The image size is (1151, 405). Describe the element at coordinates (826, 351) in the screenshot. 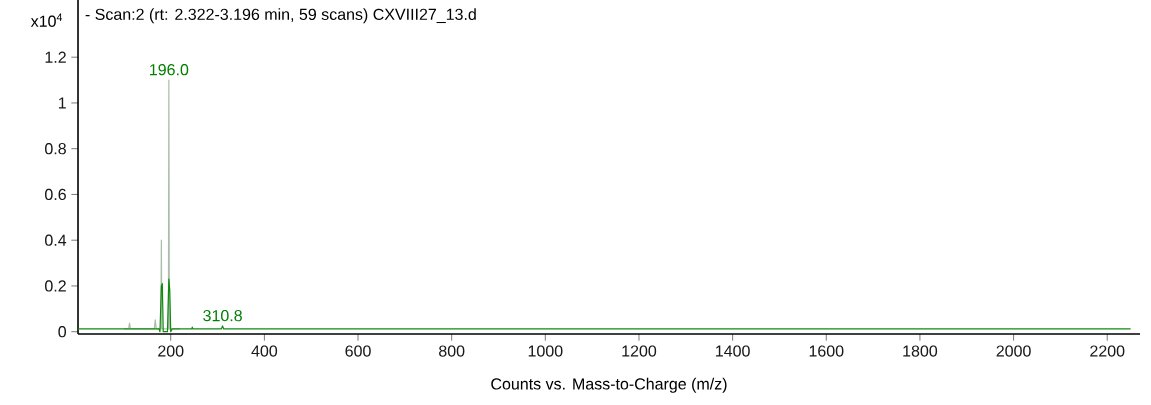

I see `x-tick-label: 1600` at that location.